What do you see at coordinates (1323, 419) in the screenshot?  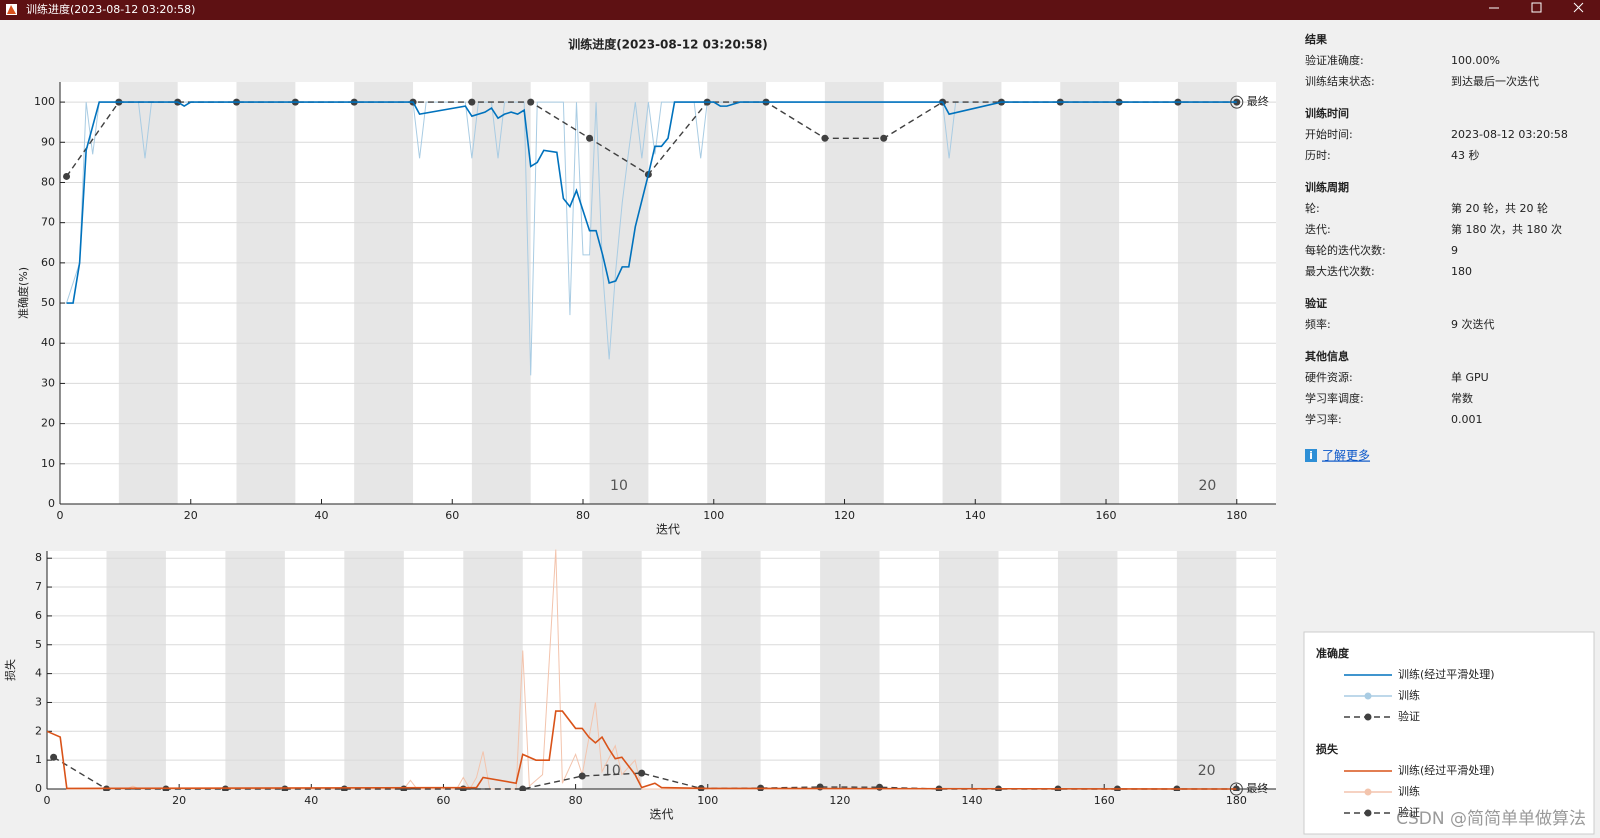 I see `panel-label: 学习率:` at bounding box center [1323, 419].